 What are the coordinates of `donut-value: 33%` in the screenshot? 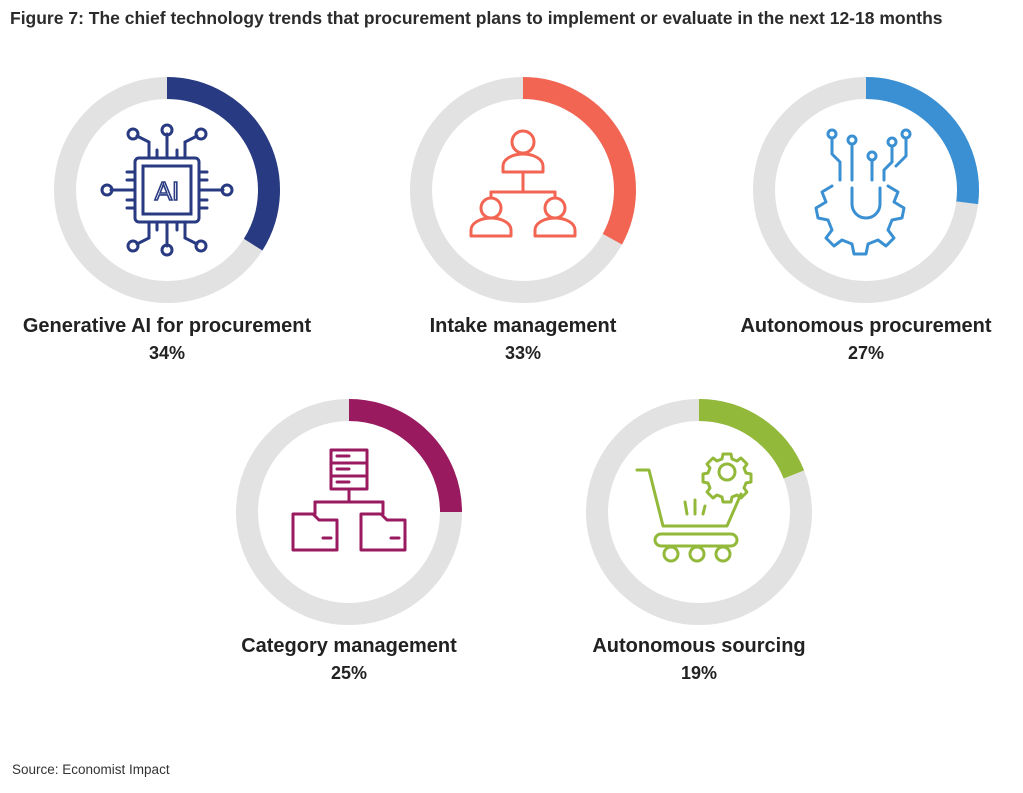 It's located at (523, 353).